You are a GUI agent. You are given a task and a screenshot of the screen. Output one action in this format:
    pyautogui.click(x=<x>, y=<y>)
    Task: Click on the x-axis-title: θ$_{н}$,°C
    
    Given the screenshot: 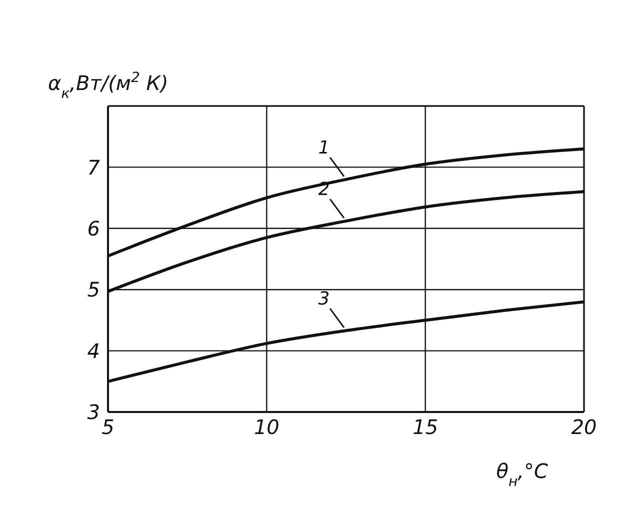 What is the action you would take?
    pyautogui.click(x=522, y=474)
    